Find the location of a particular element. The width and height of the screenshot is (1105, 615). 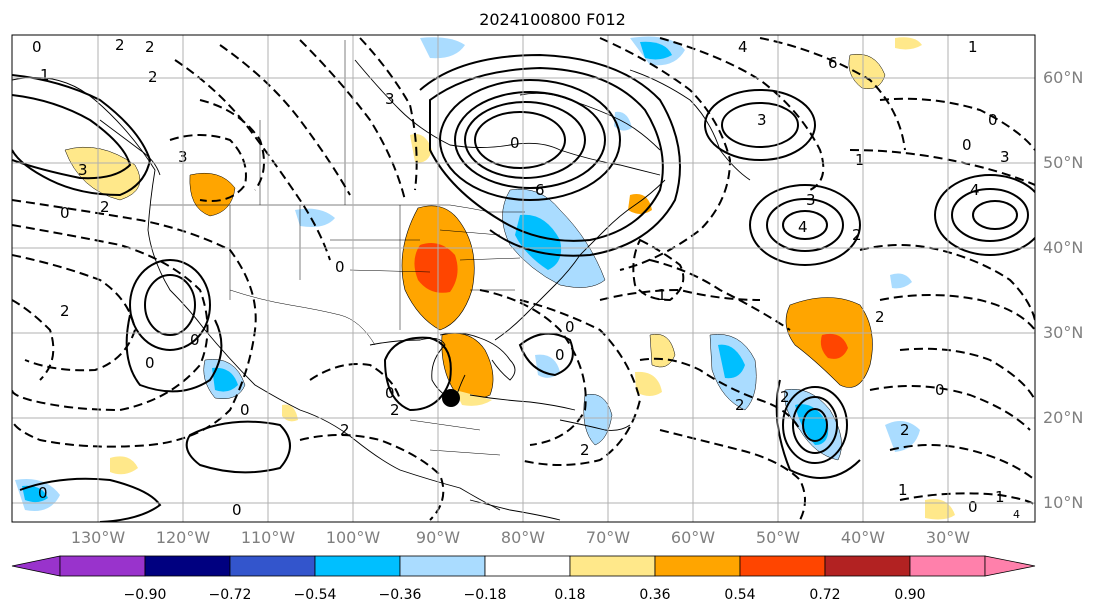

plot-title: 2024100800 F012 is located at coordinates (552, 19).